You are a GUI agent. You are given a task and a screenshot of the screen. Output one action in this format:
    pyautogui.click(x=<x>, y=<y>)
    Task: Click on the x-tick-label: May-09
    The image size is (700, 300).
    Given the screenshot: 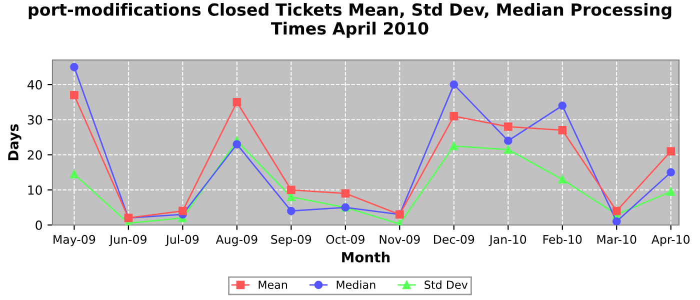 What is the action you would take?
    pyautogui.click(x=75, y=240)
    